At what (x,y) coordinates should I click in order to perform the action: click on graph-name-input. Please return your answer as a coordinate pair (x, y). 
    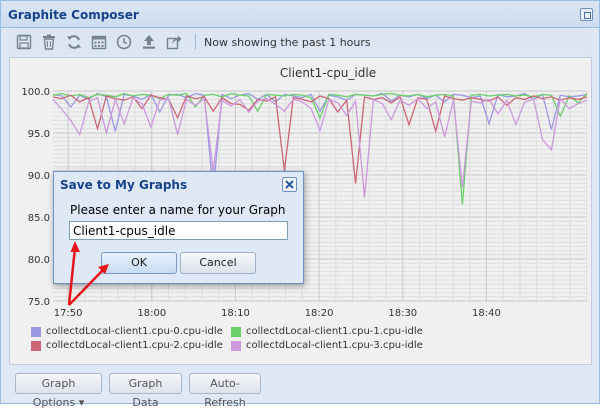
    Looking at the image, I should click on (178, 230).